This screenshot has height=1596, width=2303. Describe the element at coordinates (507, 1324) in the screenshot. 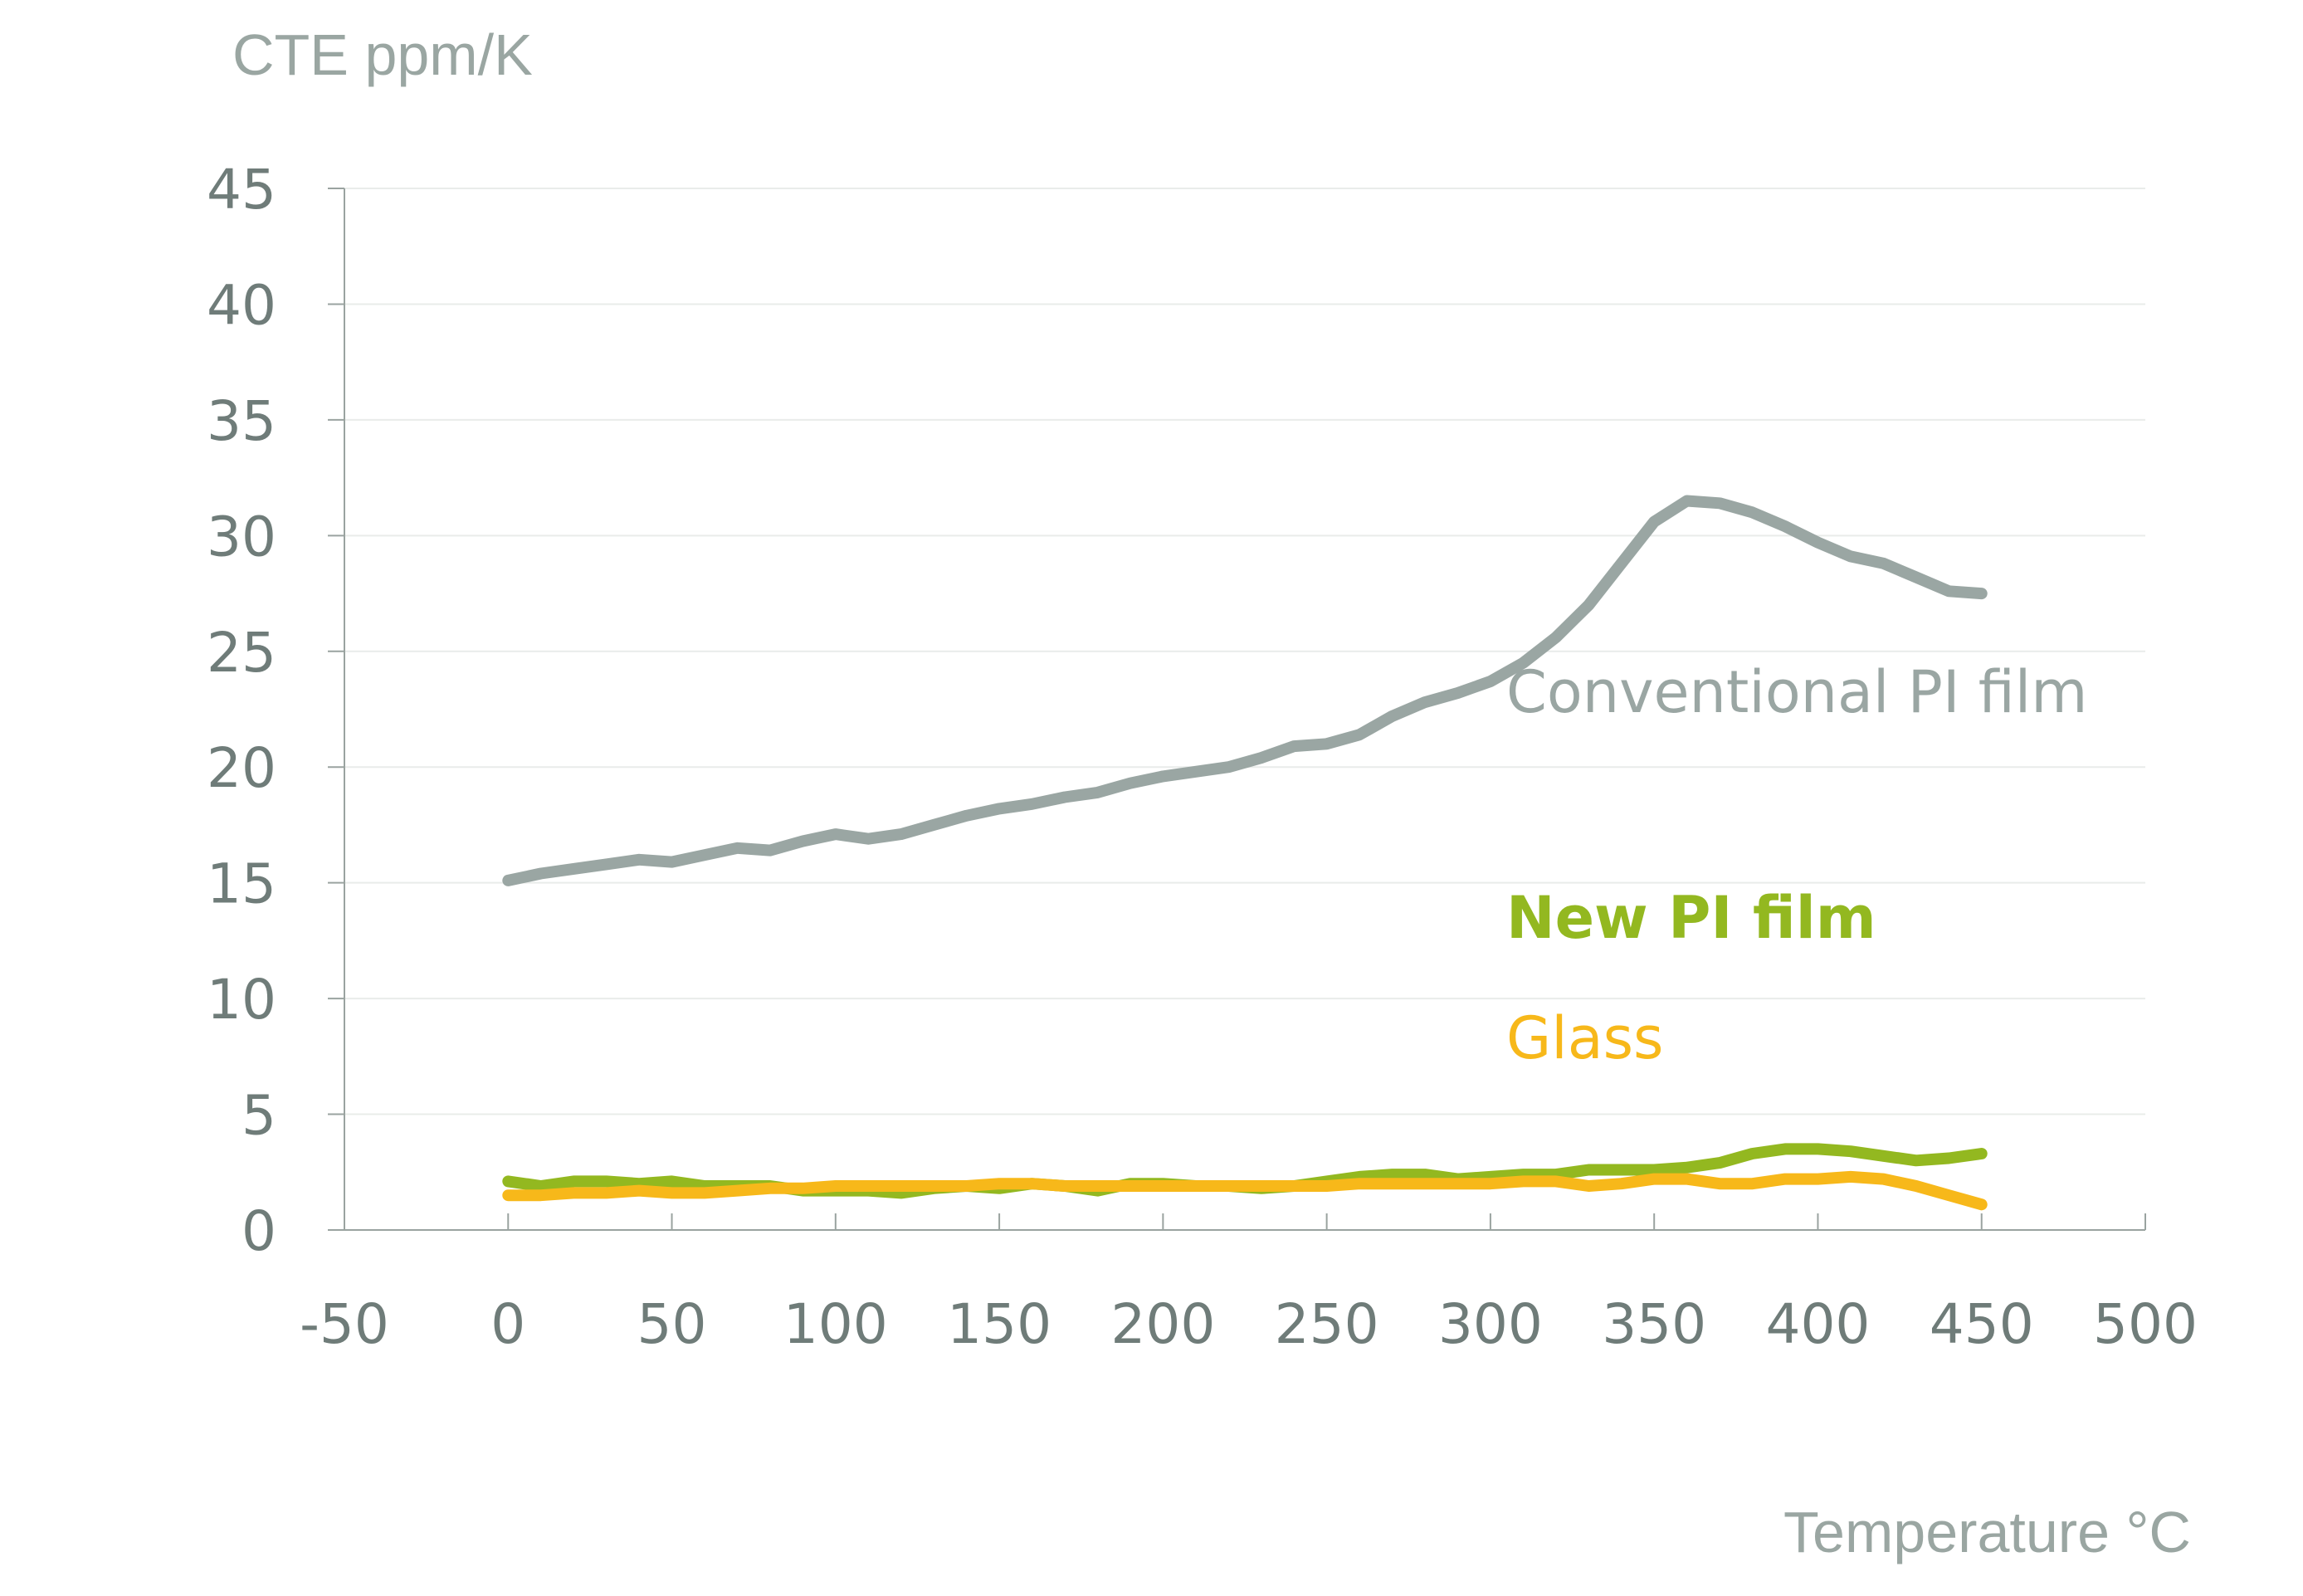

I see `x-tick-label: 0` at that location.